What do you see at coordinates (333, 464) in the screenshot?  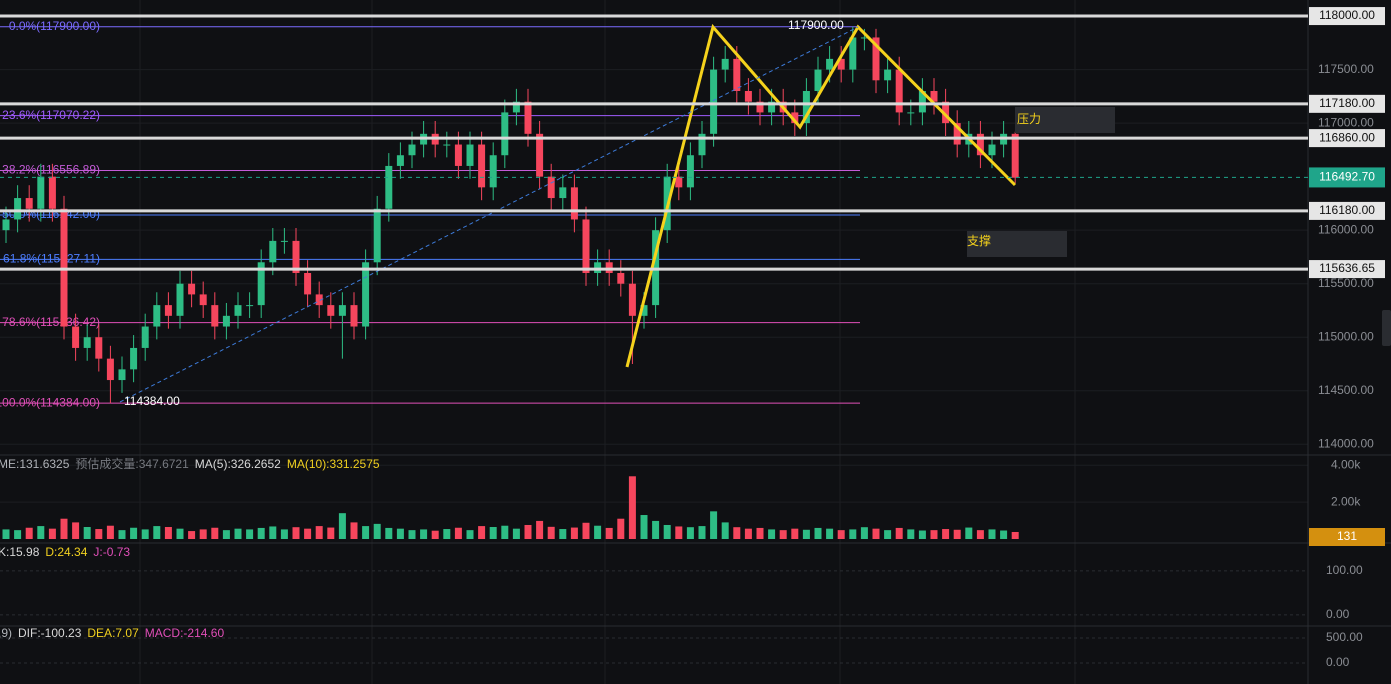 I see `indicator-header: MA(10):331.2575` at bounding box center [333, 464].